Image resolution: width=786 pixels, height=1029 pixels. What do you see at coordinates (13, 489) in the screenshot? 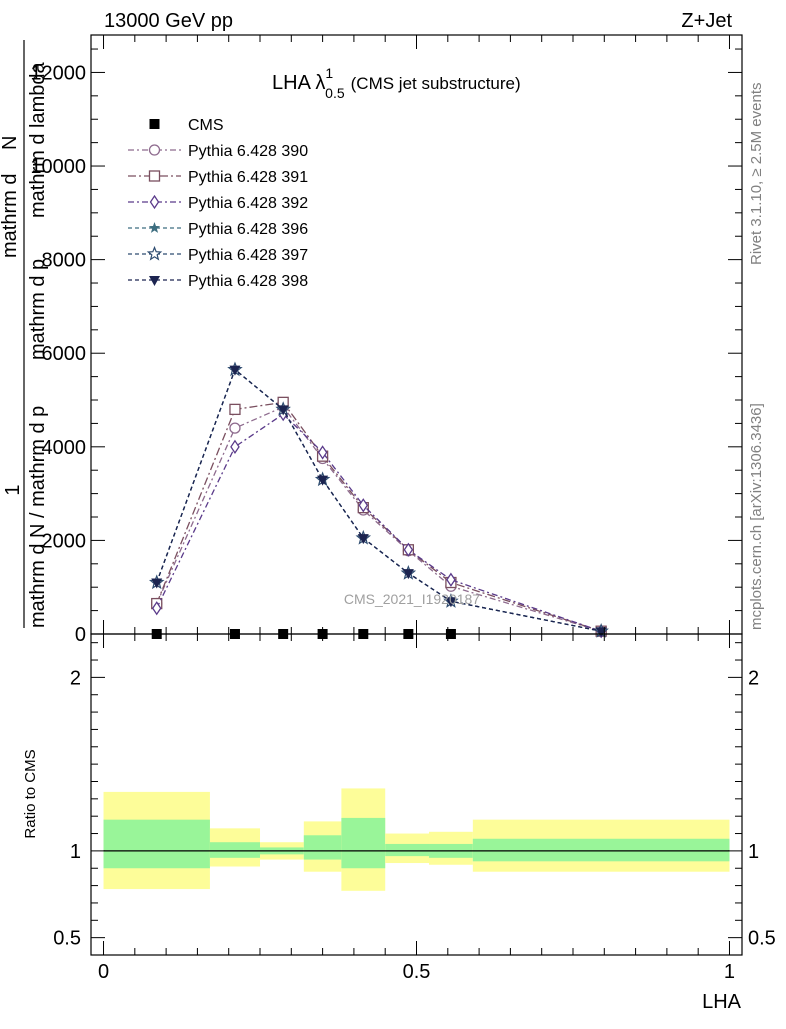
I see `ylabel-one: 1` at bounding box center [13, 489].